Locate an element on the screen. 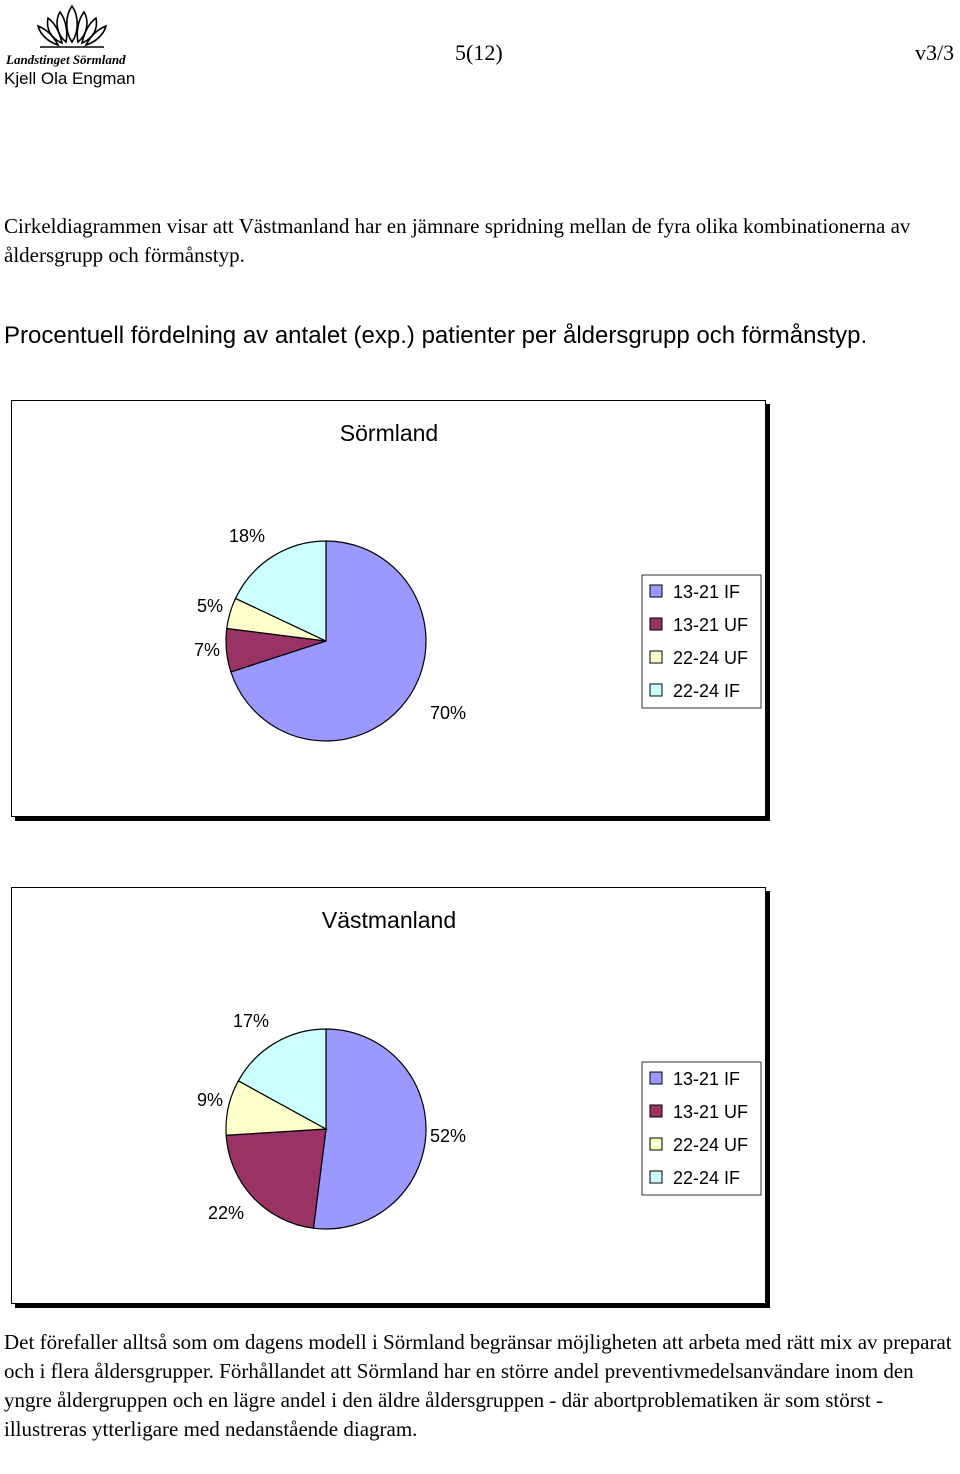 The image size is (960, 1474). page-number: 5(12) is located at coordinates (479, 52).